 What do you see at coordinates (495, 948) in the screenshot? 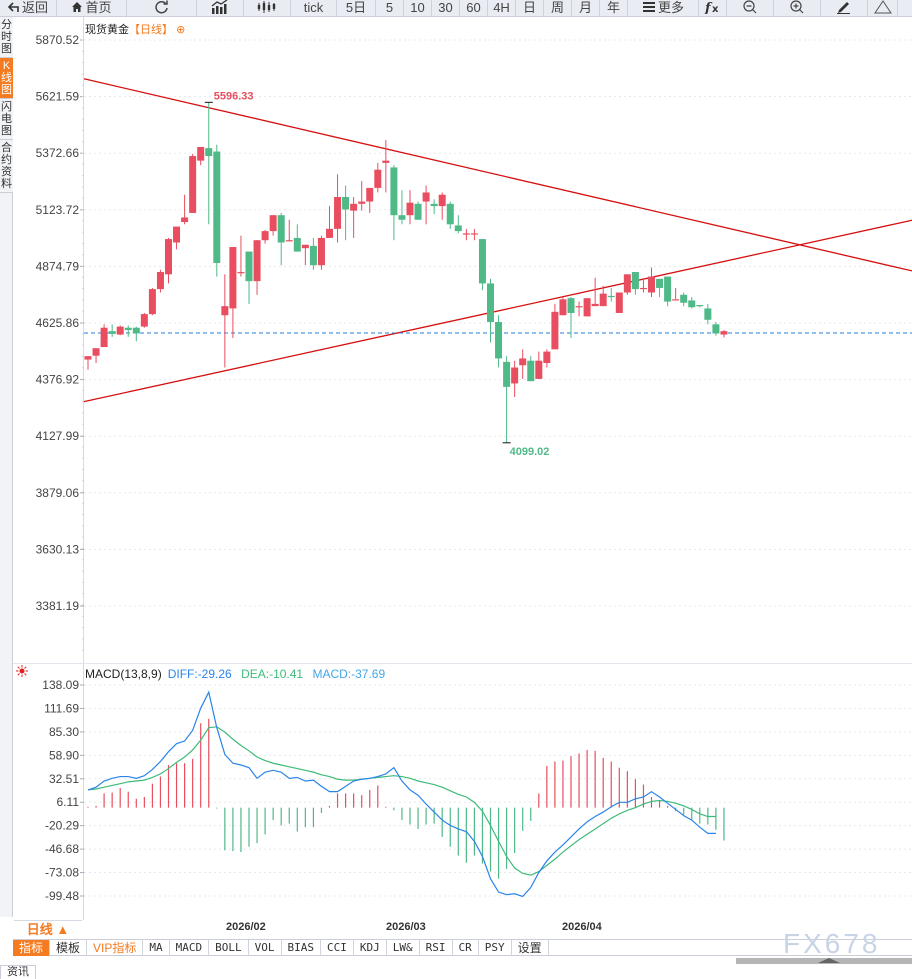
I see `indicator-button-psy: PSY` at bounding box center [495, 948].